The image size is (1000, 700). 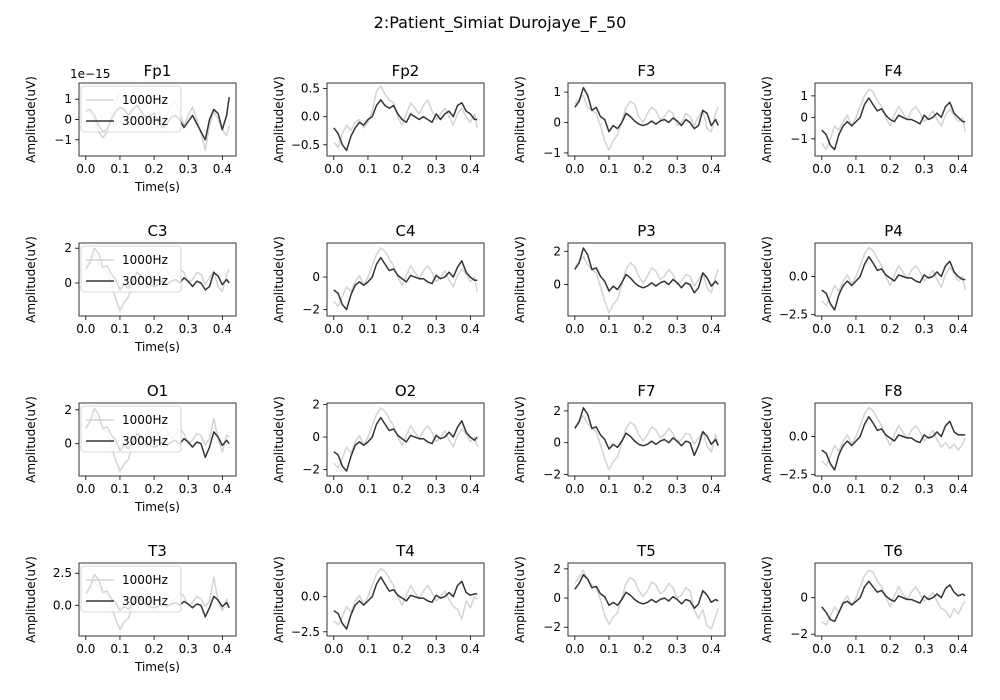 What do you see at coordinates (405, 551) in the screenshot?
I see `subplot-title: T4` at bounding box center [405, 551].